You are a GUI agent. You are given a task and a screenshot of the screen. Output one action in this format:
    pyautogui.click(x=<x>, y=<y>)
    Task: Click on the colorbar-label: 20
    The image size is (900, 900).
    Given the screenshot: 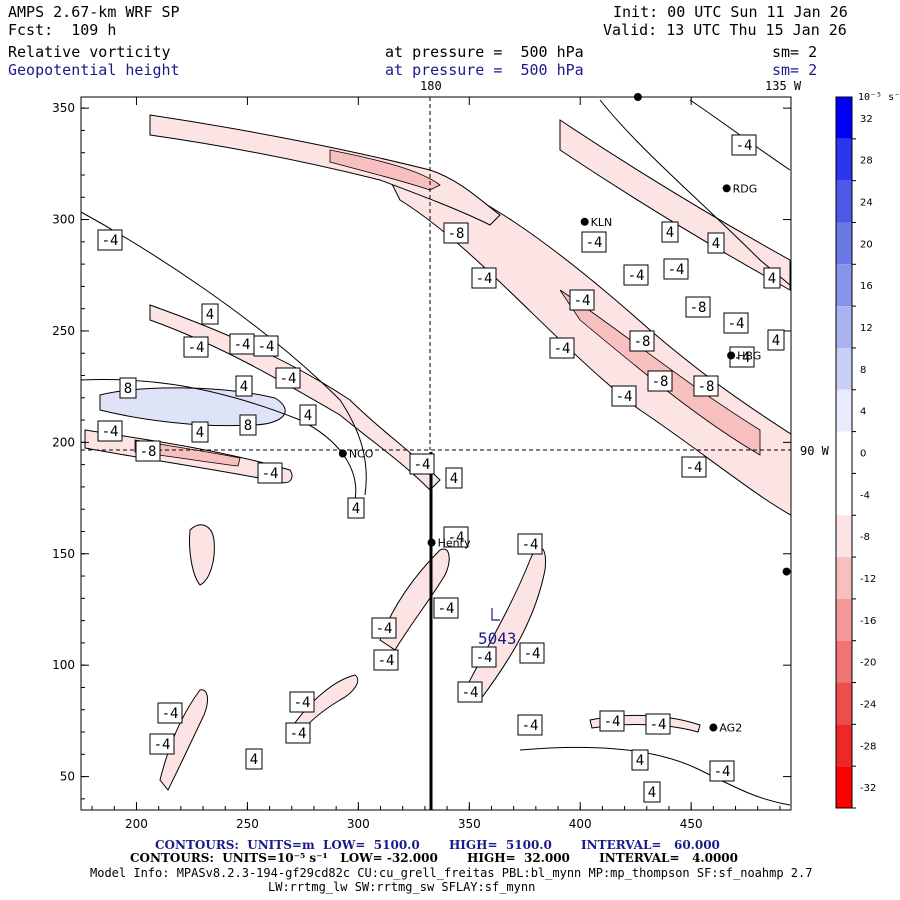 What is the action you would take?
    pyautogui.click(x=866, y=244)
    